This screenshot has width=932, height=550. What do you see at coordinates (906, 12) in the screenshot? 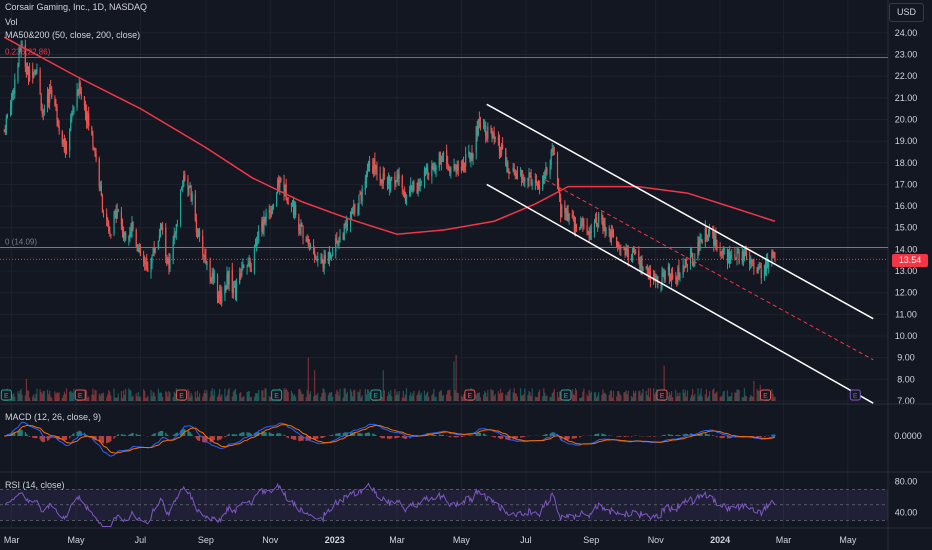
I see `currency-button: USD` at bounding box center [906, 12].